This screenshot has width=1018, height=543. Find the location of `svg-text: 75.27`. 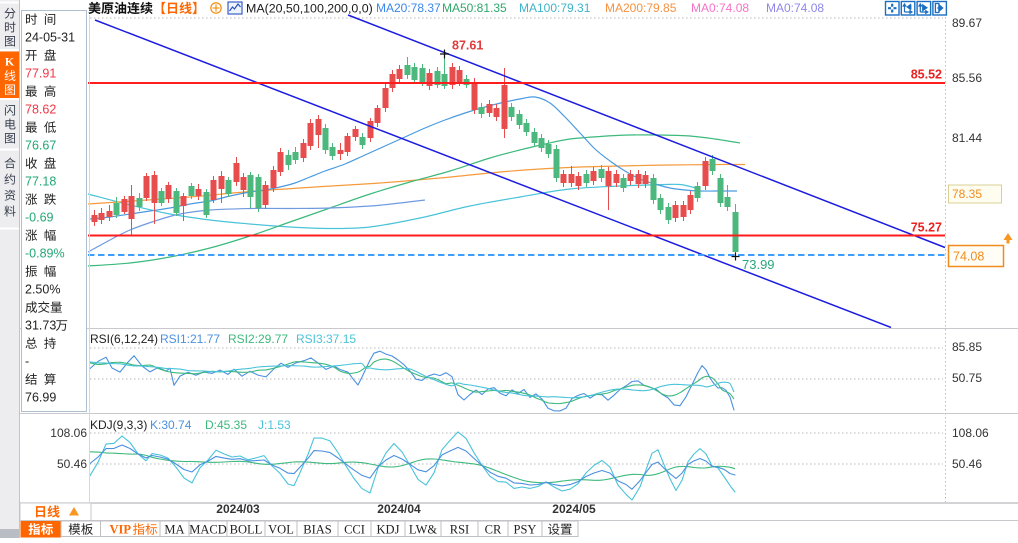

svg-text: 75.27 is located at coordinates (926, 227).